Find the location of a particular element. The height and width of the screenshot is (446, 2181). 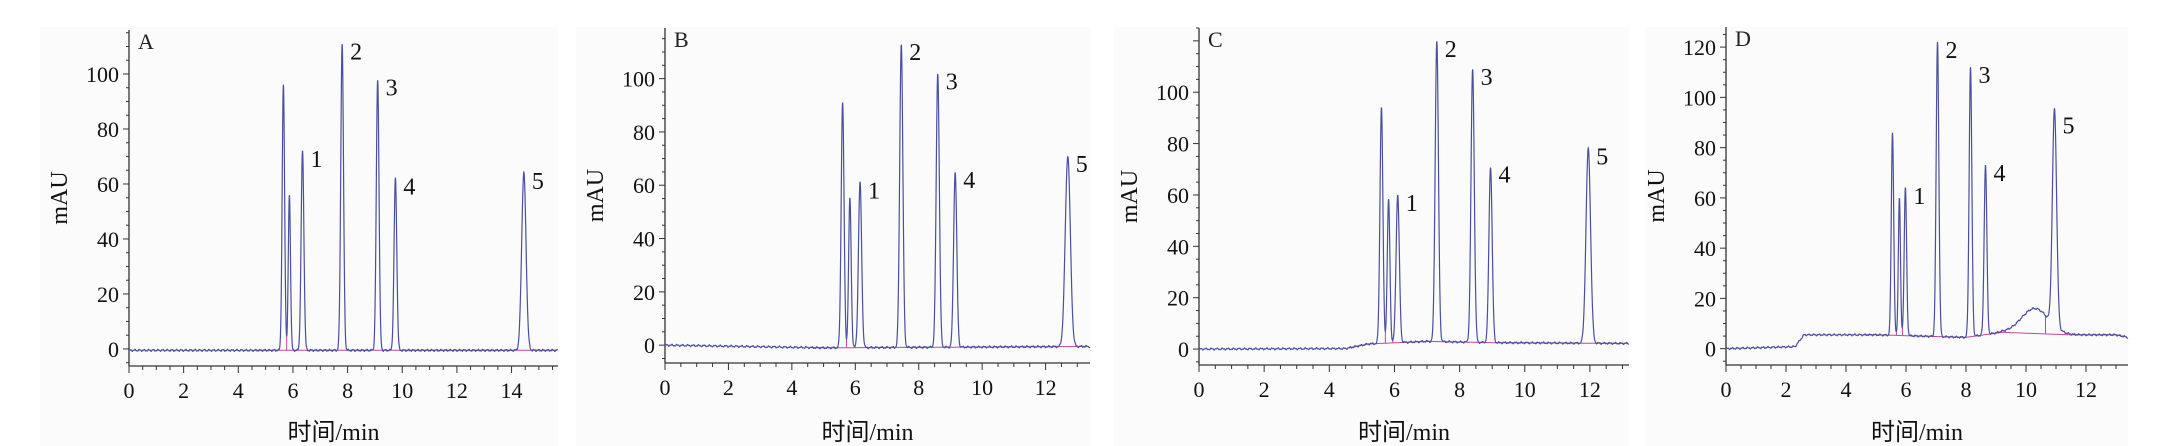

panel-letter: A is located at coordinates (146, 41).